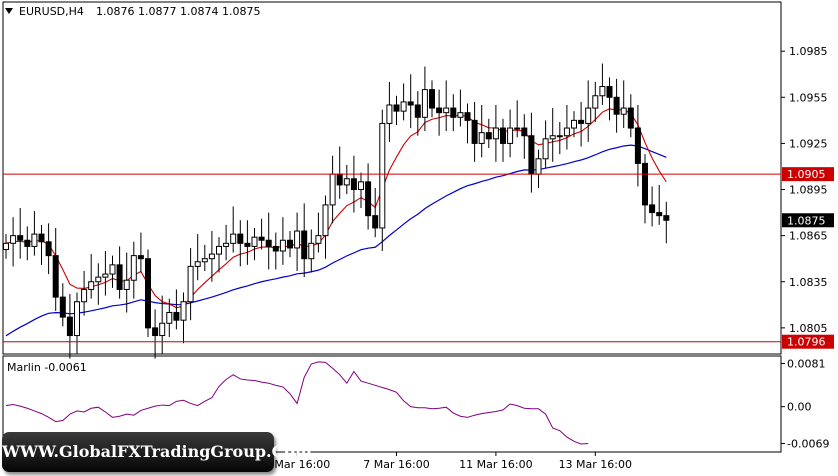 The width and height of the screenshot is (838, 476). Describe the element at coordinates (808, 143) in the screenshot. I see `price-tick-label: 1.0925` at that location.